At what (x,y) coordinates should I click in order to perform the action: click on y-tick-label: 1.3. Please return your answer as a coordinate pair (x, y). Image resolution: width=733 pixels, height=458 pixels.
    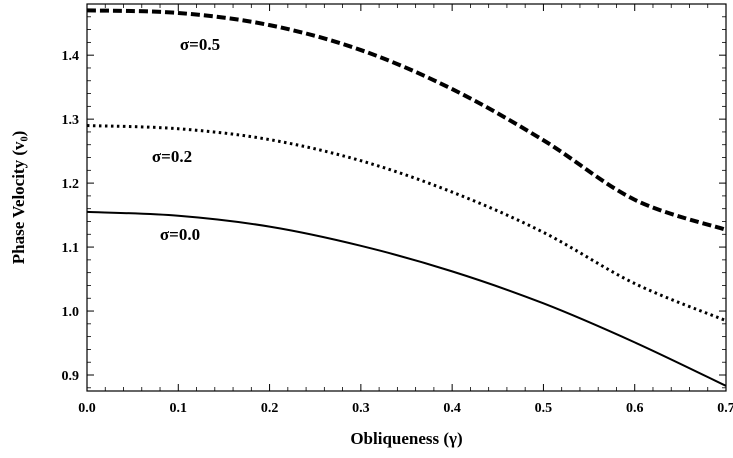
    Looking at the image, I should click on (71, 120).